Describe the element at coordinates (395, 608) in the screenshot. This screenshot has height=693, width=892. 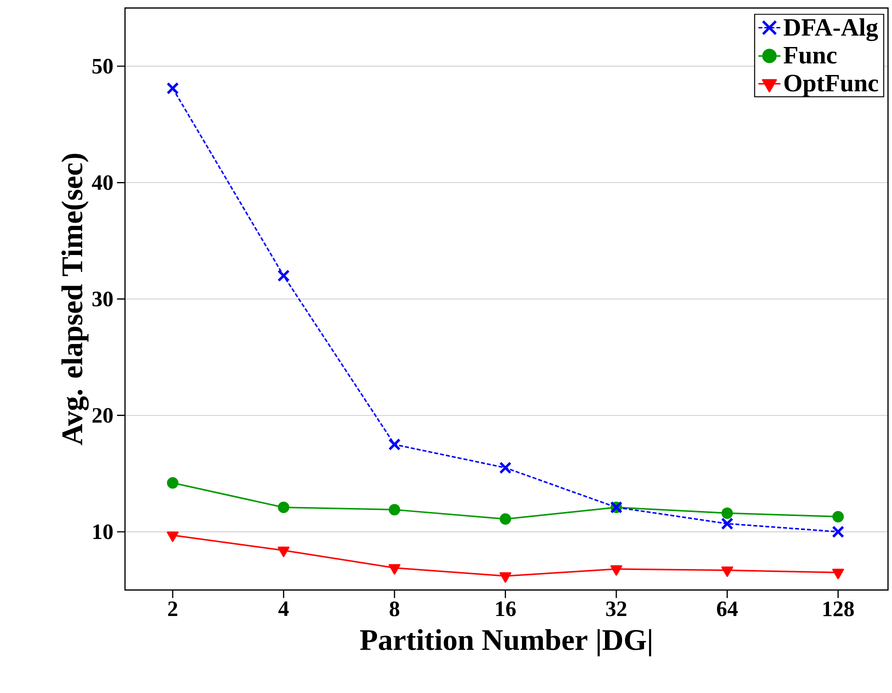
I see `x-tick-label: 8` at that location.